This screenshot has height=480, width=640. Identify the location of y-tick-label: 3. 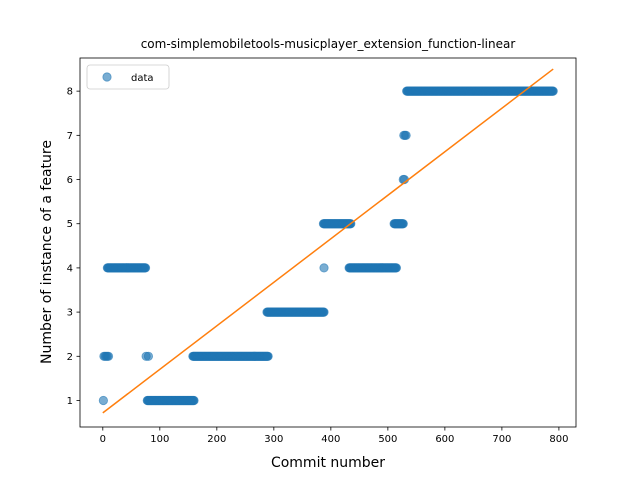
(70, 313).